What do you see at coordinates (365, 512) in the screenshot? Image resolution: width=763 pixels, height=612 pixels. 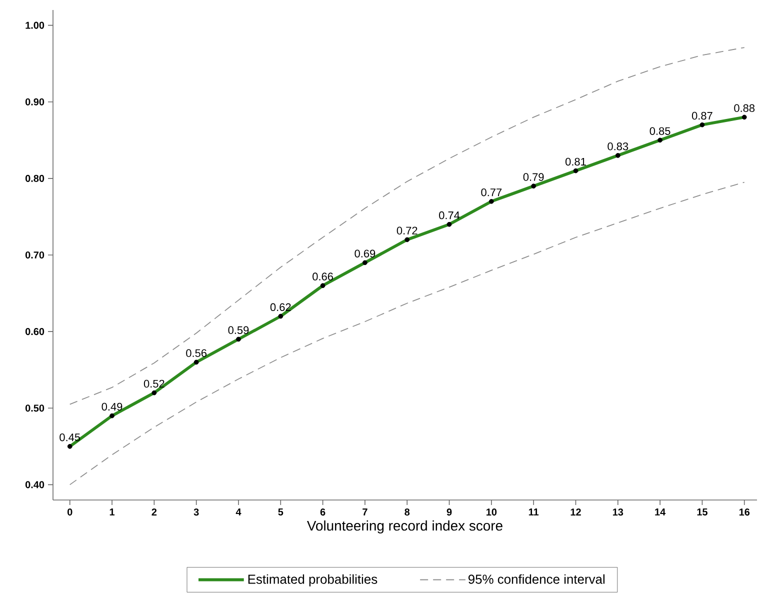 I see `x-tick-label: 7` at bounding box center [365, 512].